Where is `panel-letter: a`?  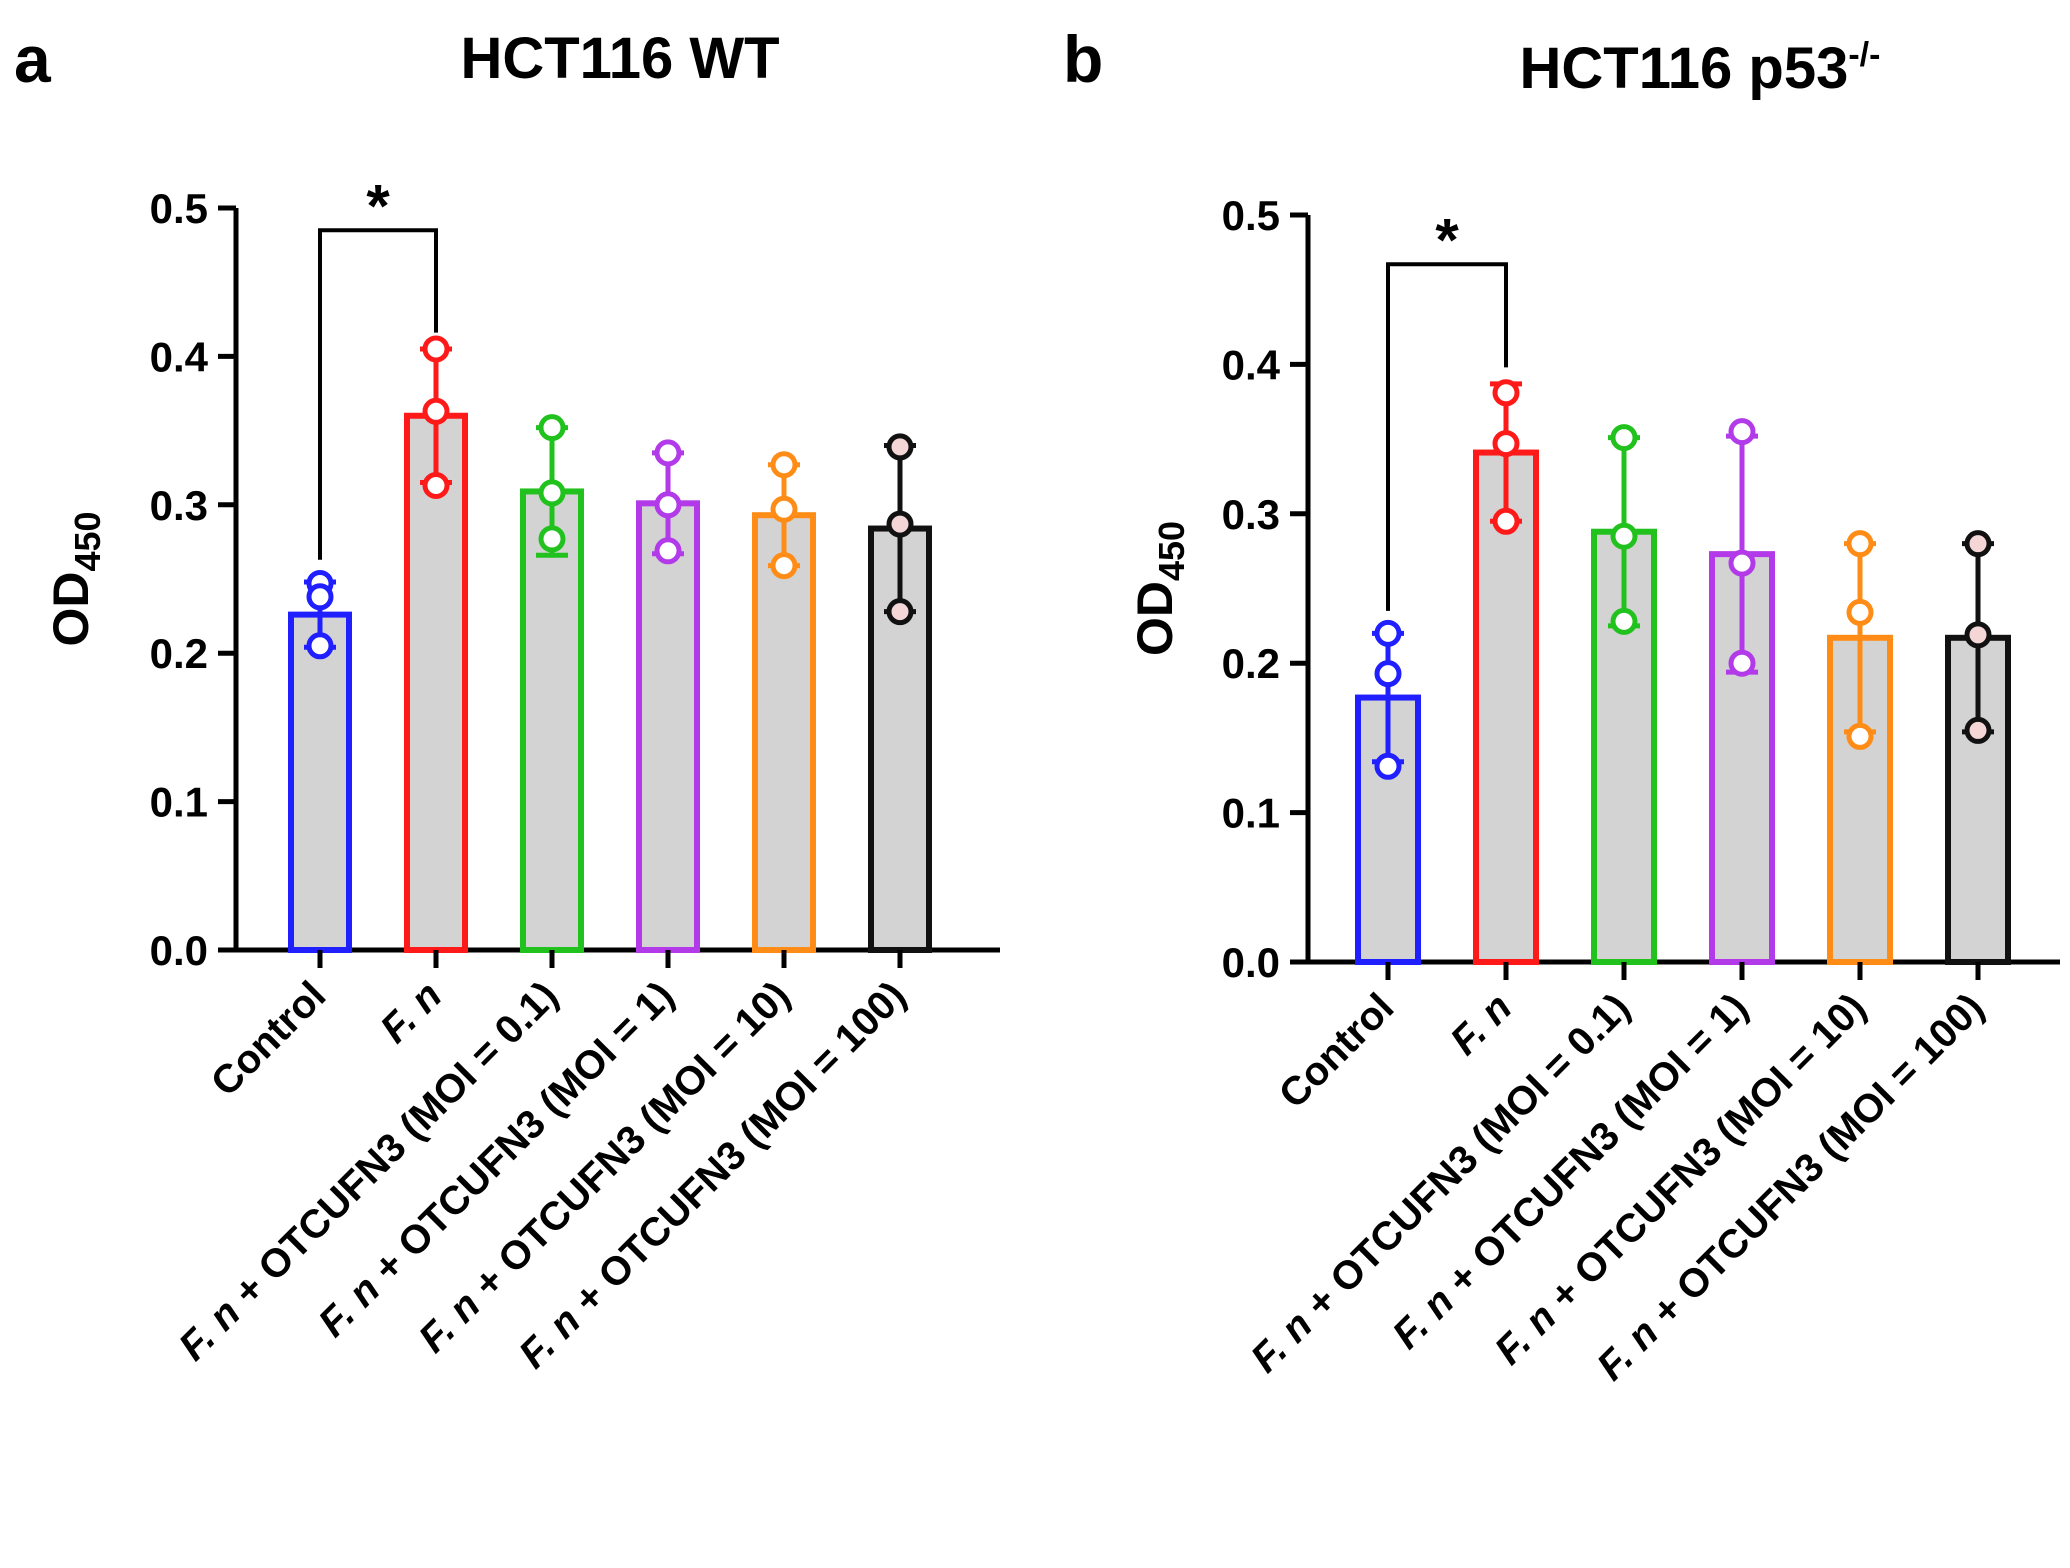
panel-letter: a is located at coordinates (33, 59).